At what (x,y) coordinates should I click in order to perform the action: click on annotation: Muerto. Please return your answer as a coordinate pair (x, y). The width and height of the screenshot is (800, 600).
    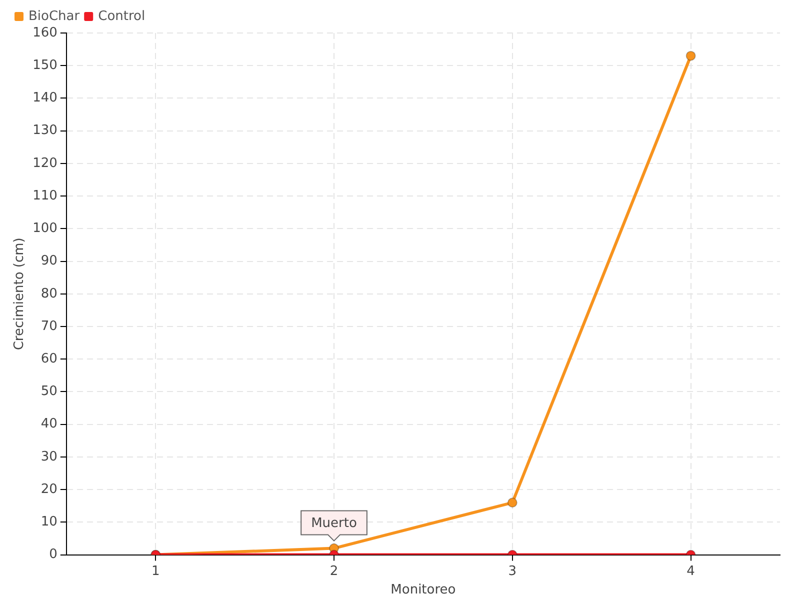
    Looking at the image, I should click on (334, 524).